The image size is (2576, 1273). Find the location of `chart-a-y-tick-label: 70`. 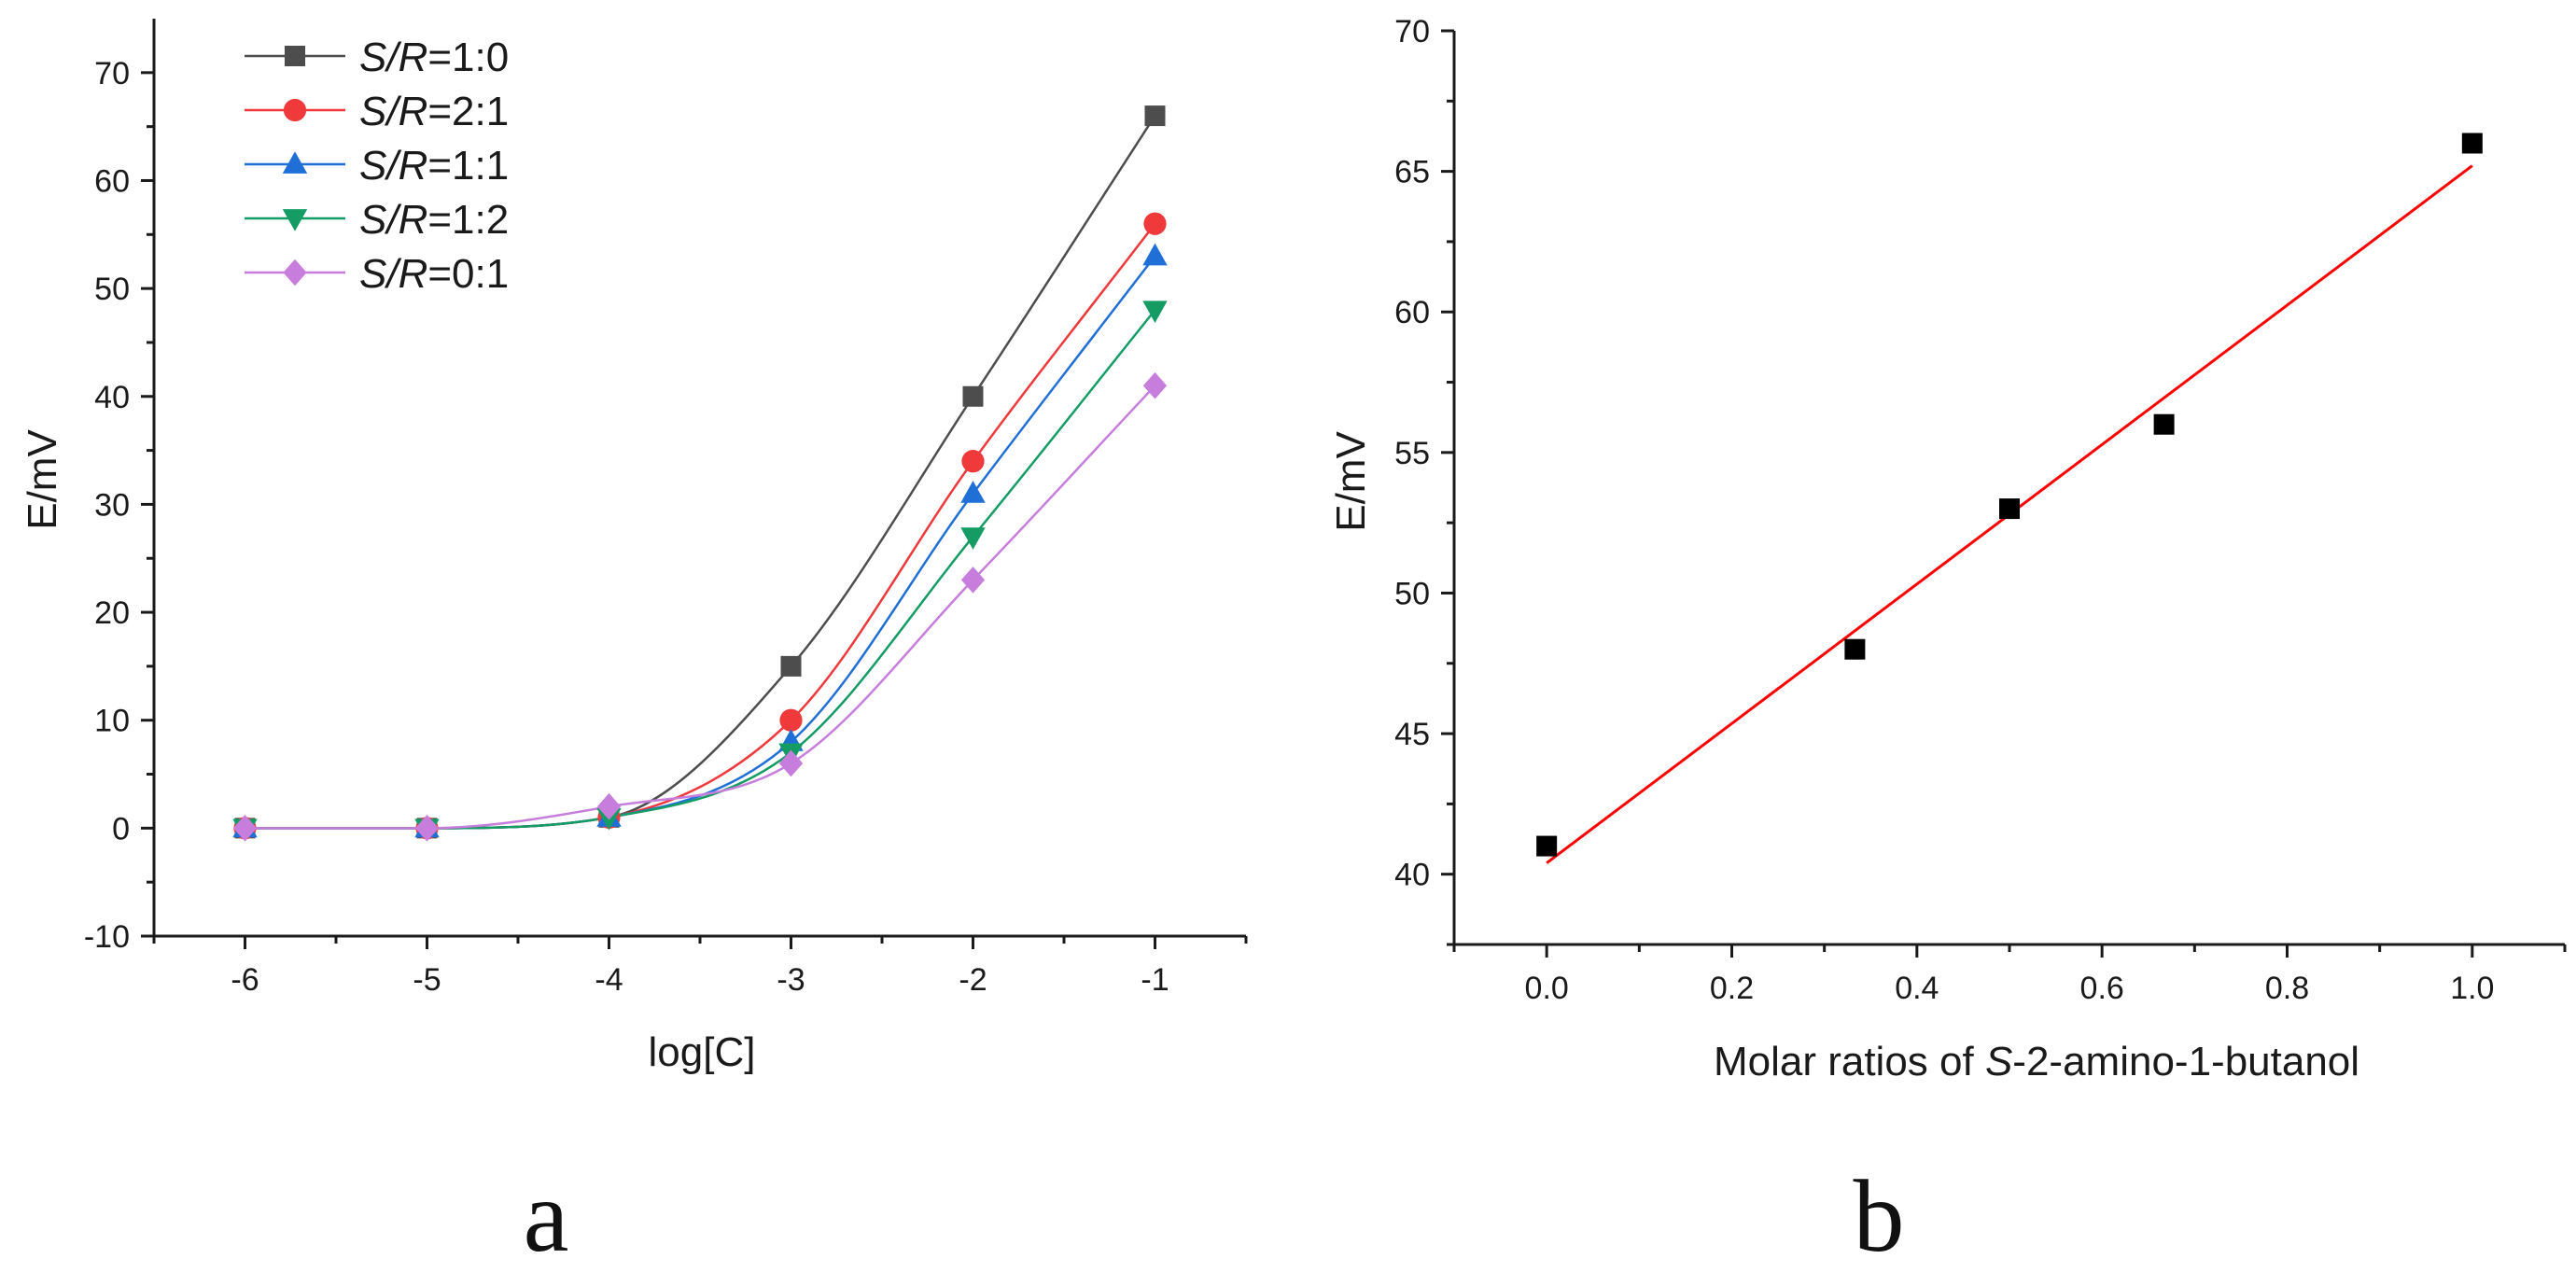

chart-a-y-tick-label: 70 is located at coordinates (112, 73).